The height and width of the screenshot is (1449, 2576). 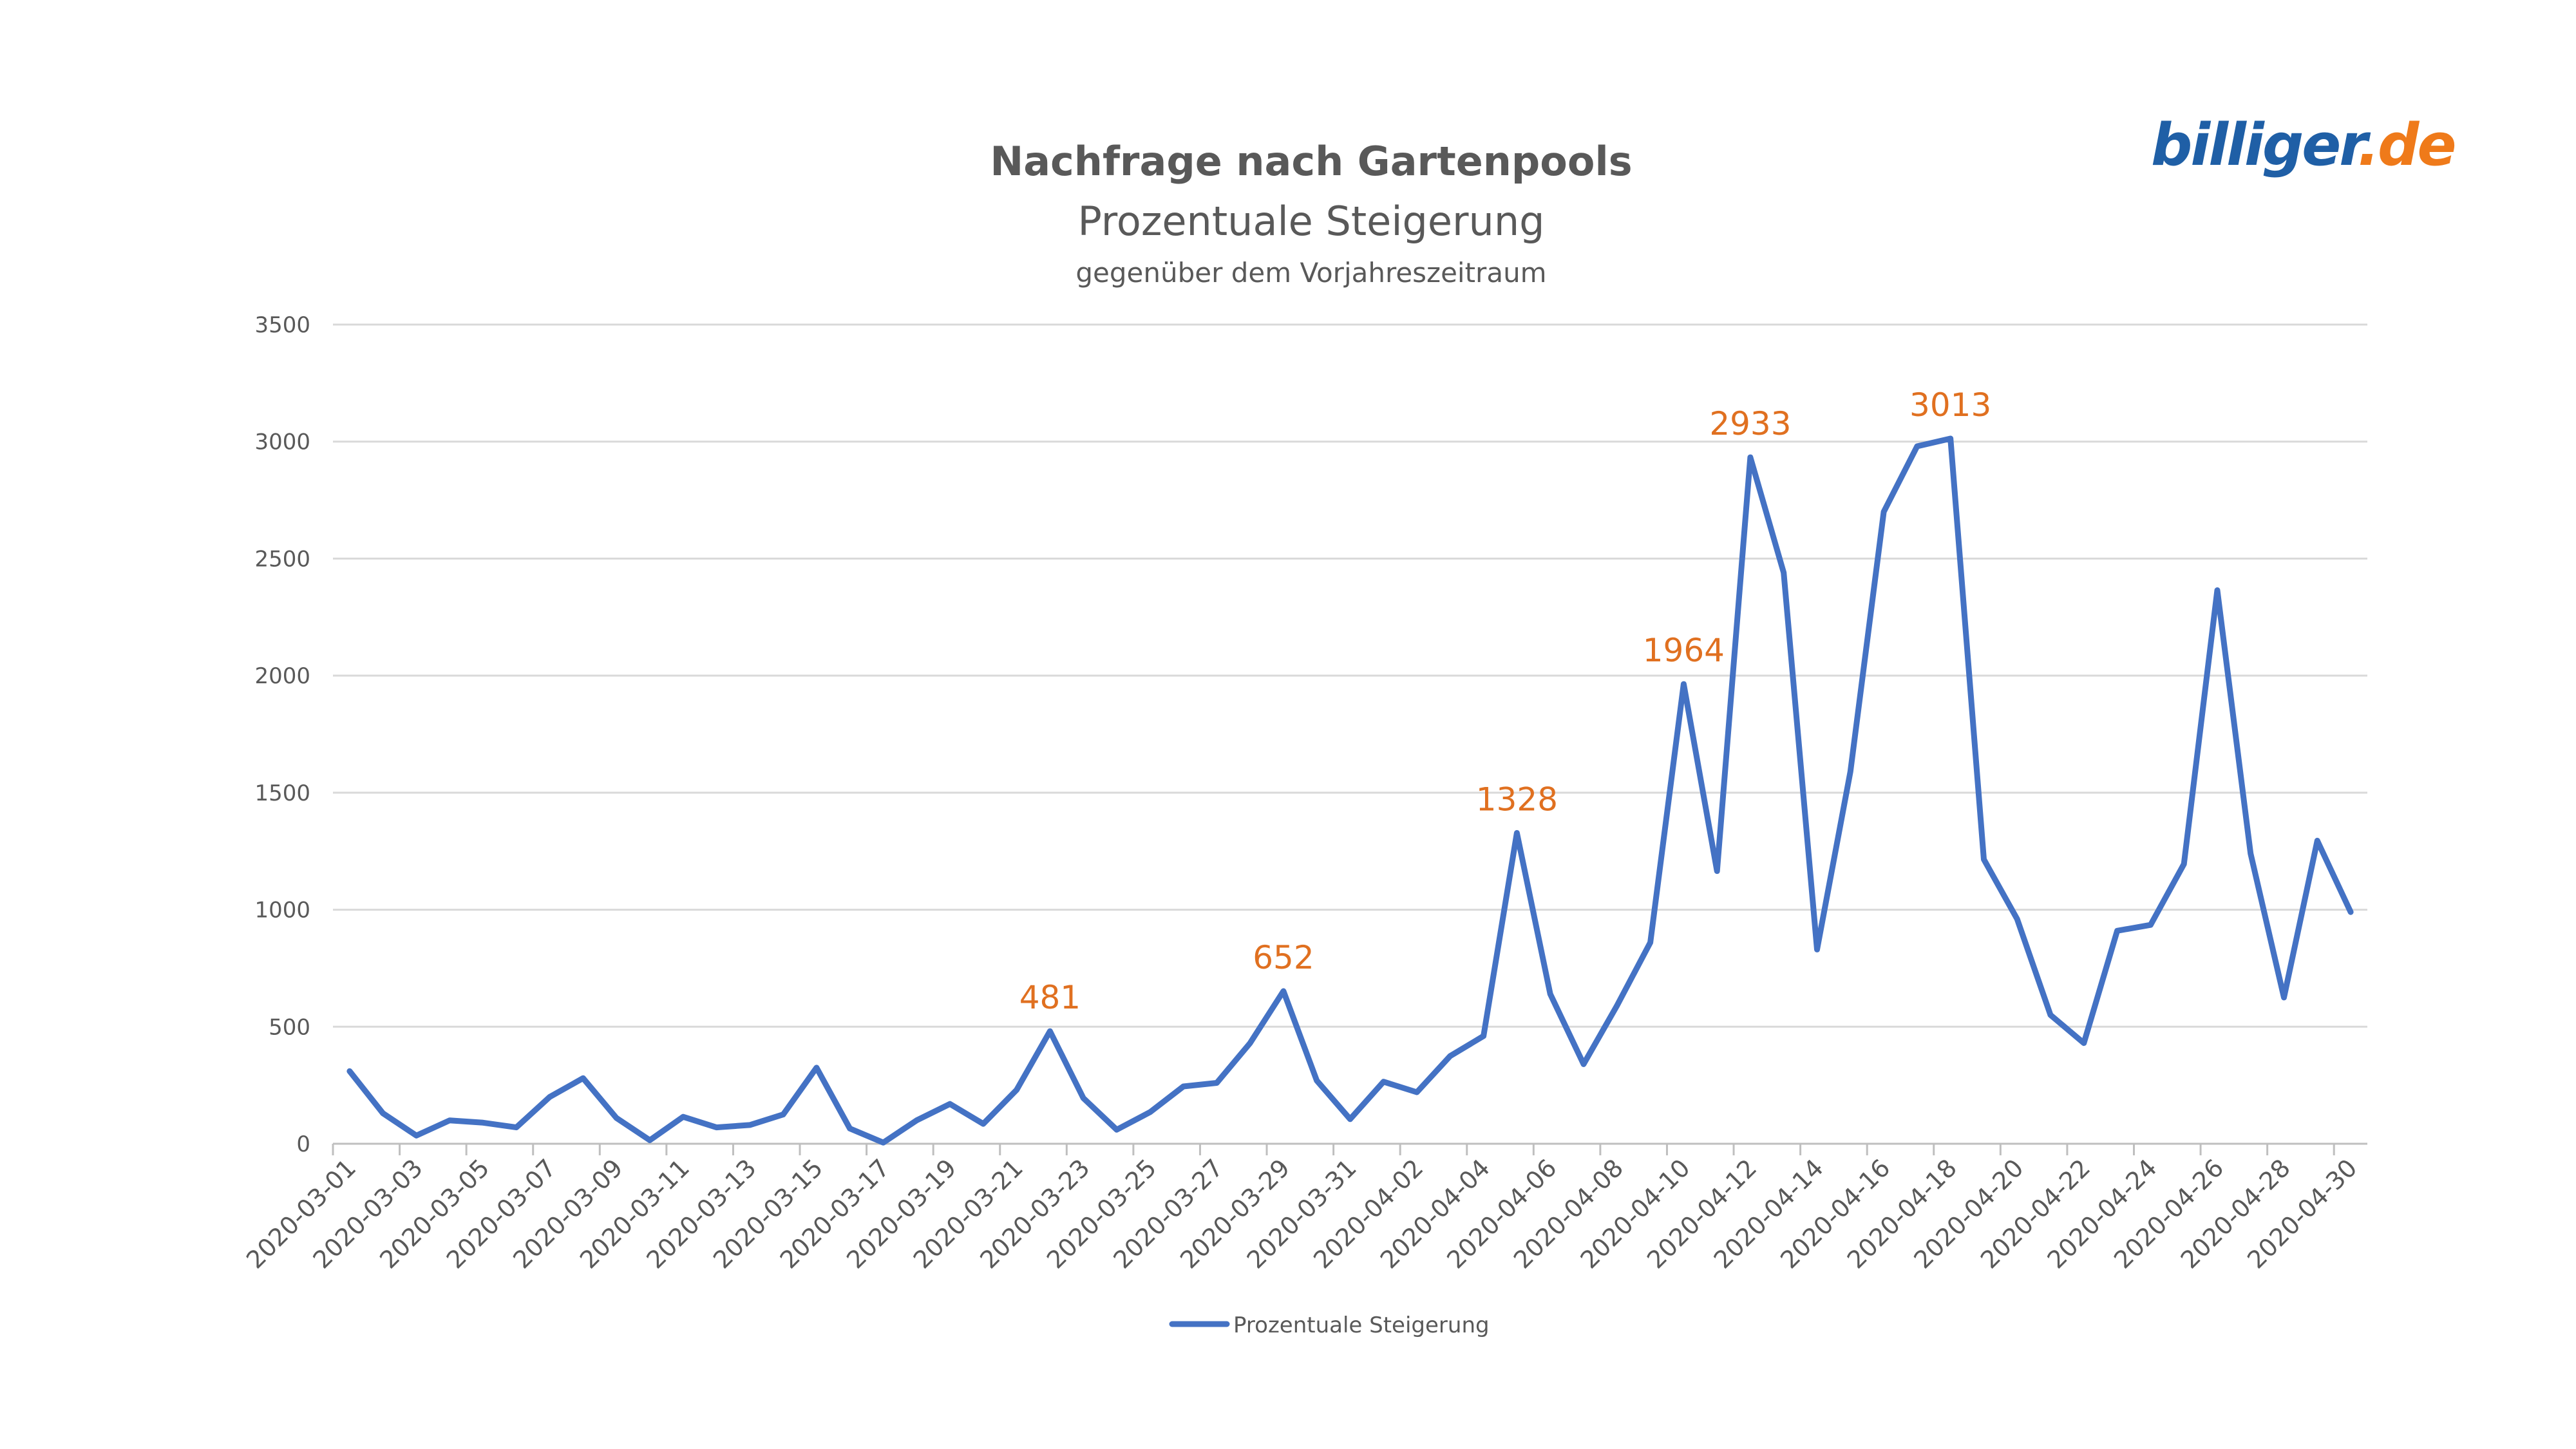 I want to click on y-tick-label: 1500, so click(x=282, y=793).